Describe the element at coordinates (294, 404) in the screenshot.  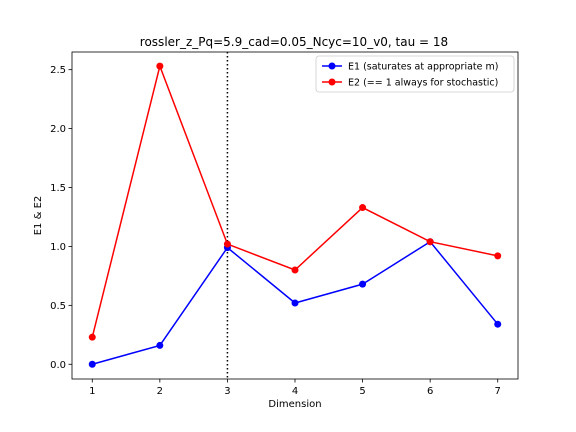
I see `x-axis-label: Dimension` at that location.